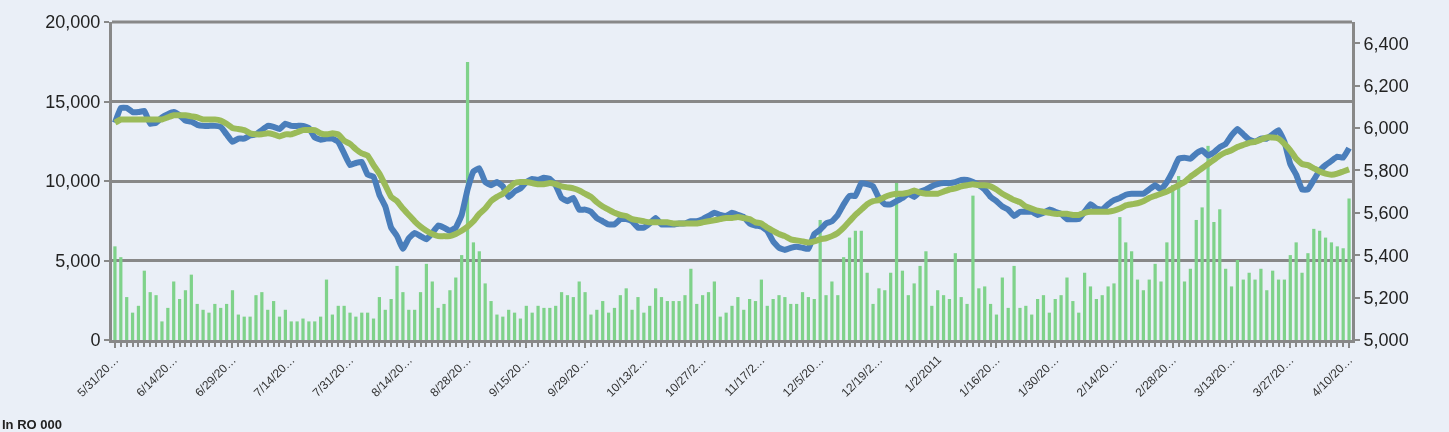 This screenshot has width=1449, height=432. Describe the element at coordinates (1386, 255) in the screenshot. I see `y2-tick-label: 5,400` at that location.